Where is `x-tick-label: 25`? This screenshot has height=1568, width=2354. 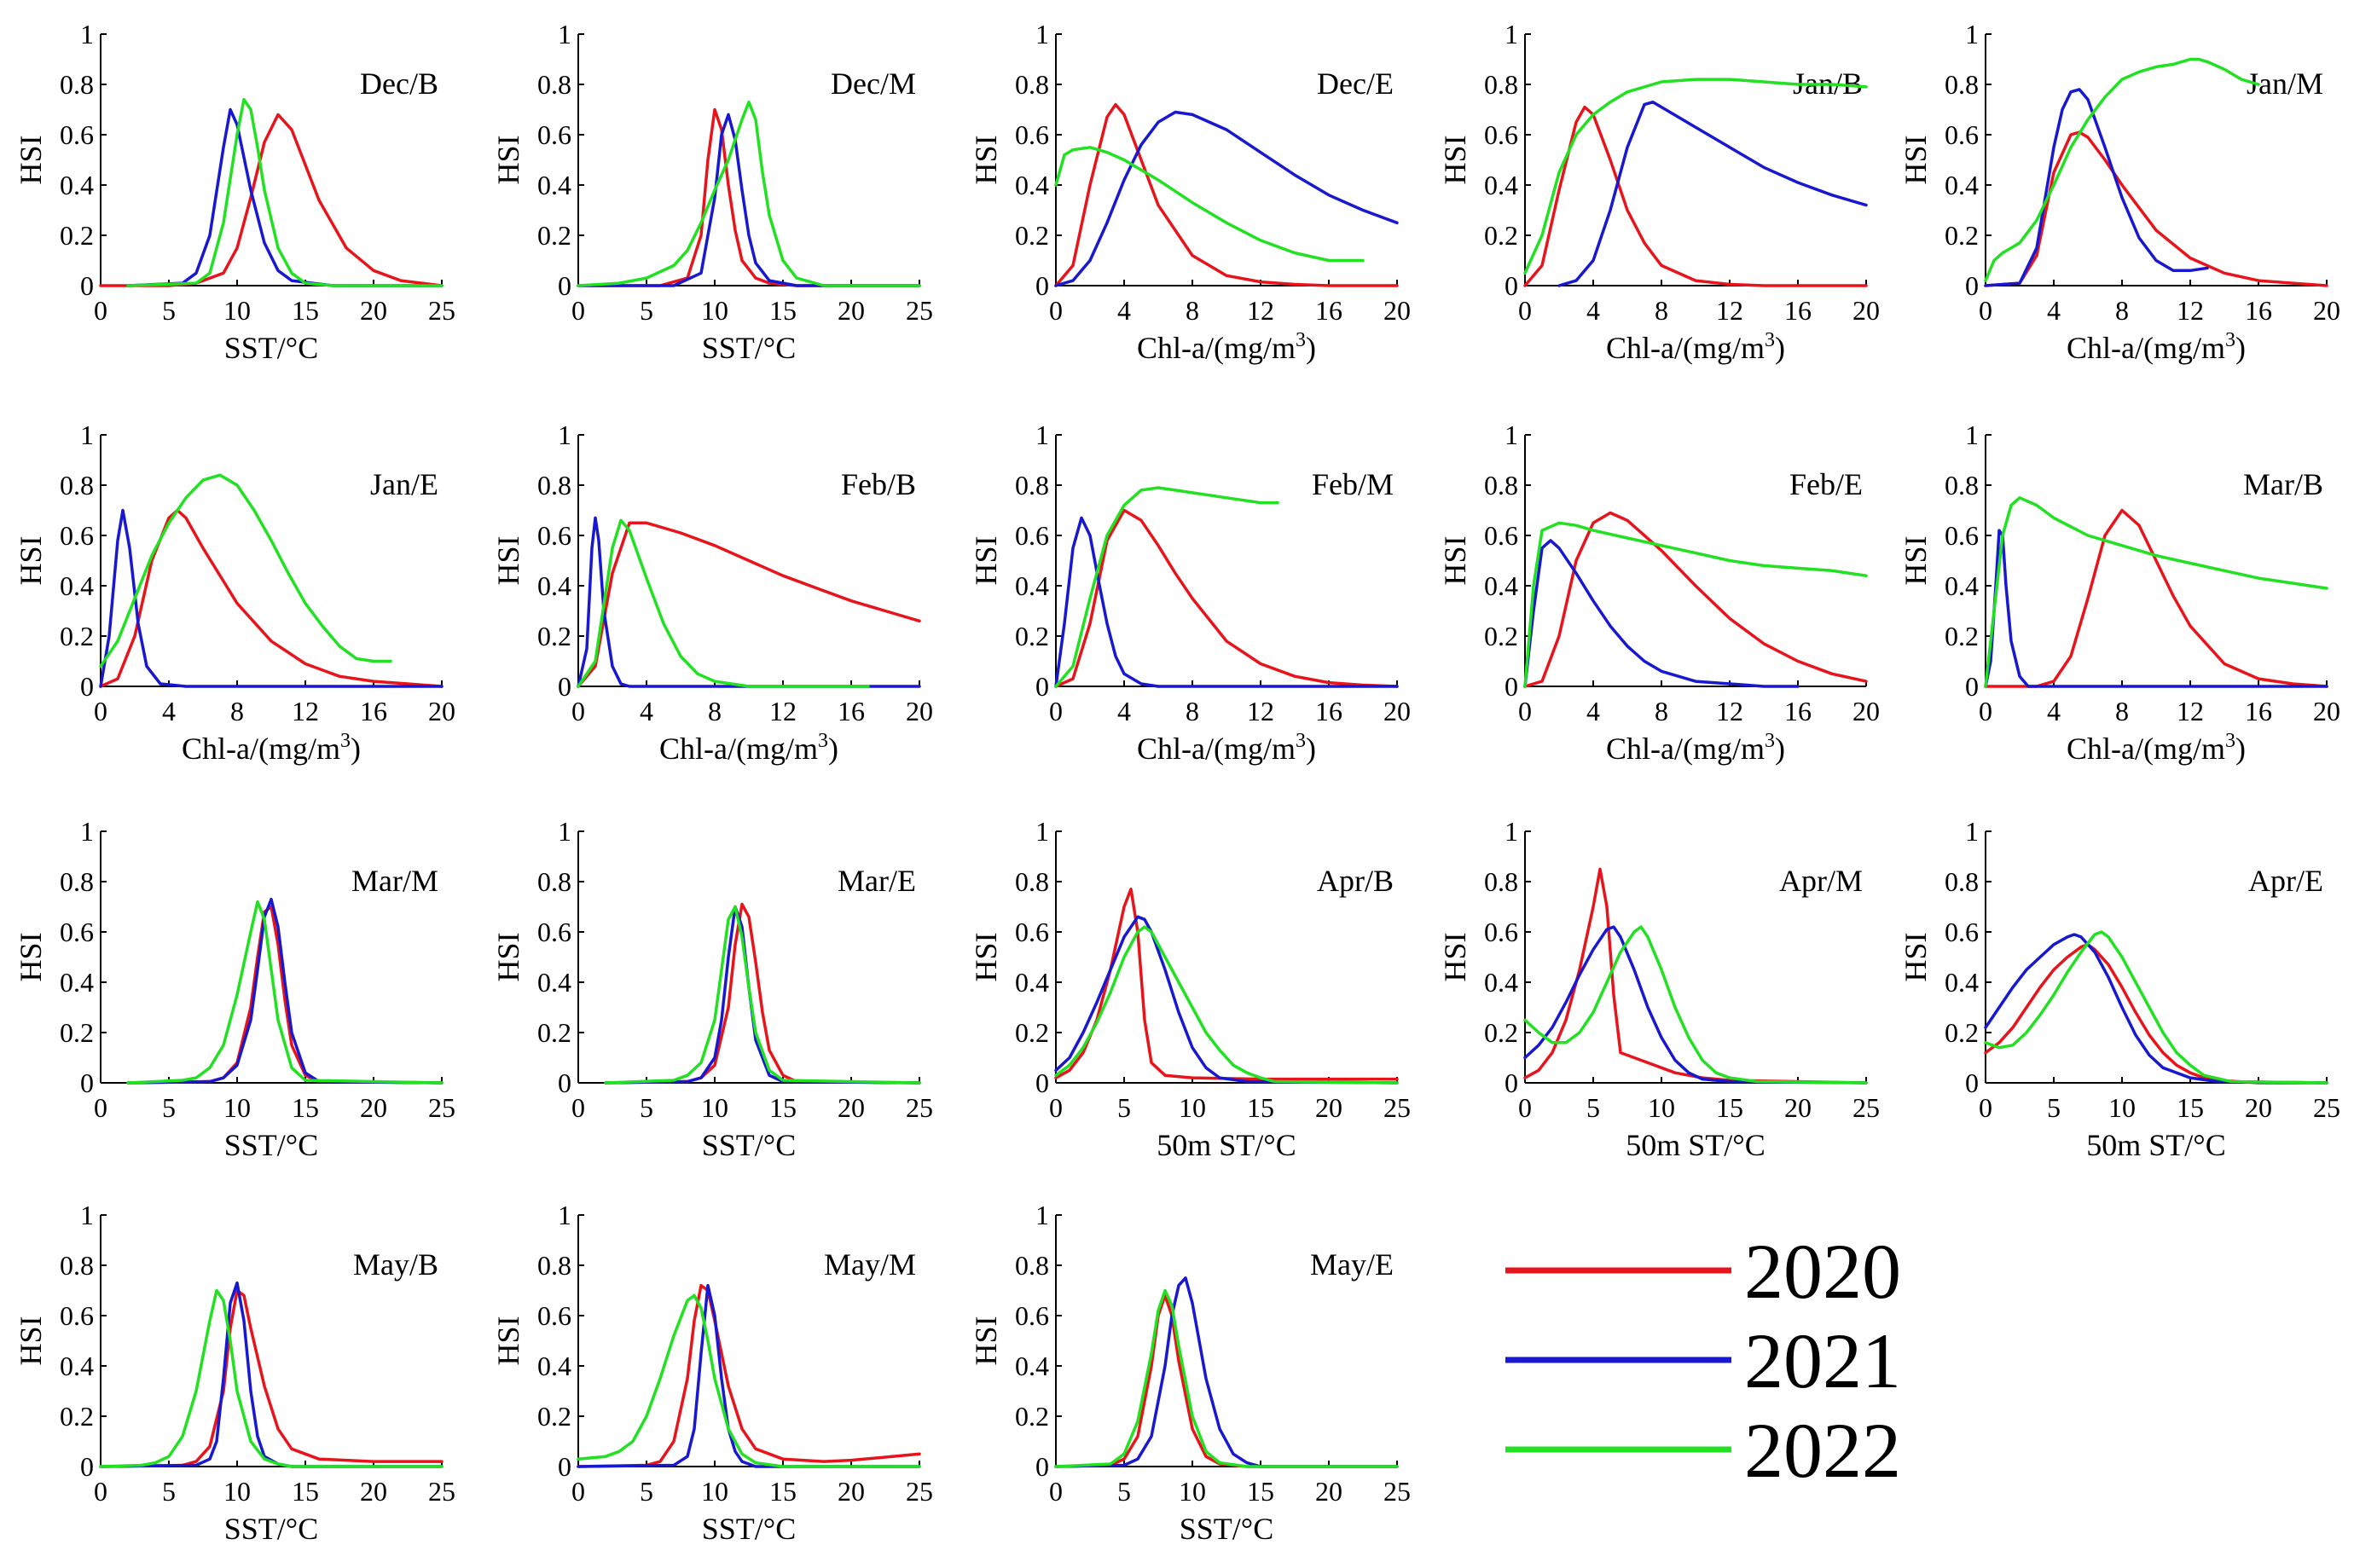
x-tick-label: 25 is located at coordinates (919, 1491).